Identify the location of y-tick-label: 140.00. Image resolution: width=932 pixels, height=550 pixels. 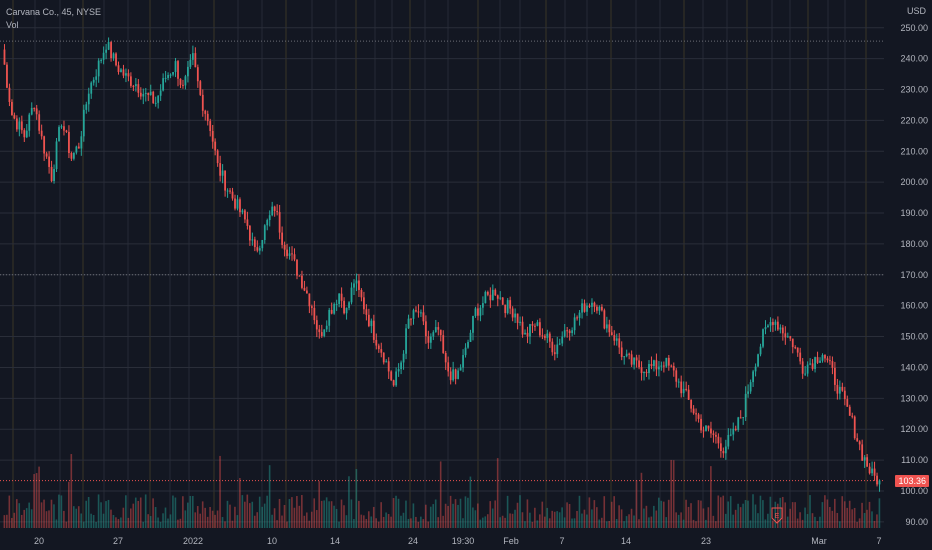
(914, 367).